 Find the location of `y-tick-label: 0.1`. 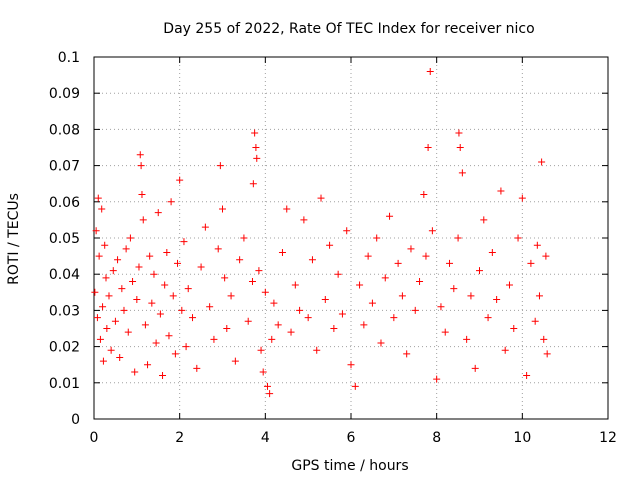

y-tick-label: 0.1 is located at coordinates (69, 58).